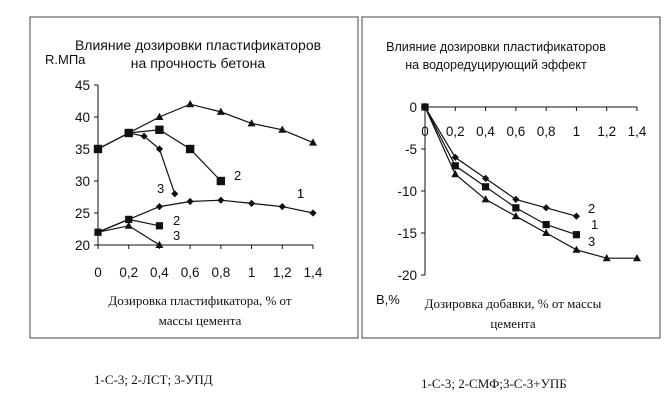 Image resolution: width=671 pixels, height=410 pixels. I want to click on y-axis-label: В,%, so click(388, 299).